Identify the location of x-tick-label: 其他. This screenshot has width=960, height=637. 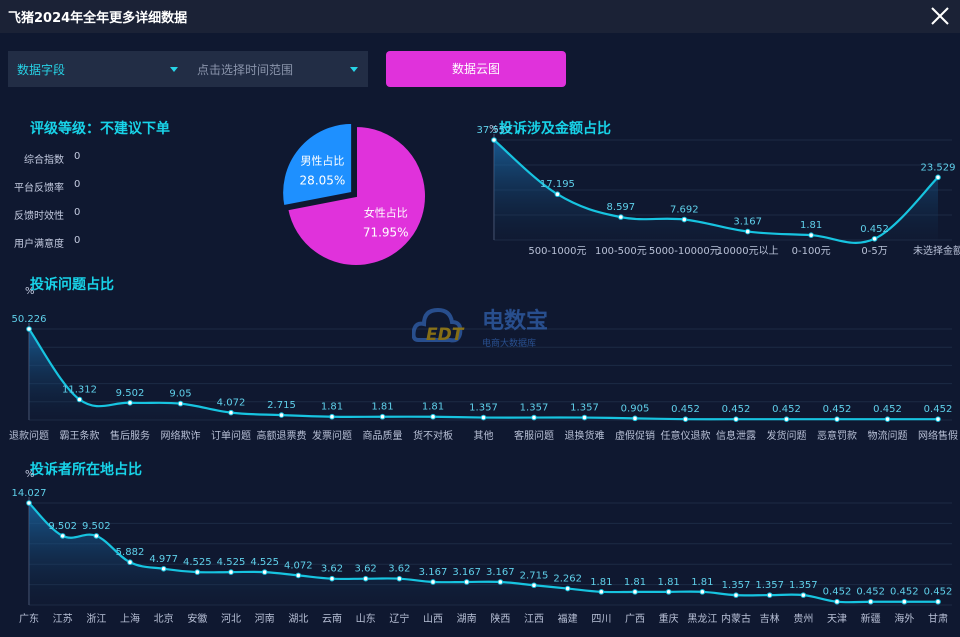
(484, 435).